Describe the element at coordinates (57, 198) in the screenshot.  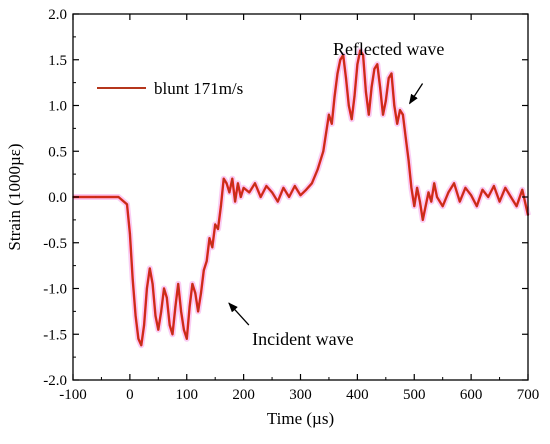
I see `y-tick-label: 0.0` at that location.